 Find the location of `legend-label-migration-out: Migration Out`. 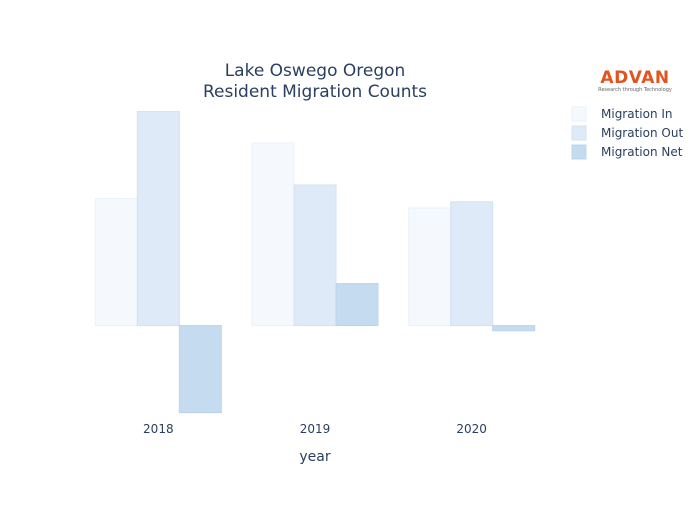

legend-label-migration-out: Migration Out is located at coordinates (642, 133).